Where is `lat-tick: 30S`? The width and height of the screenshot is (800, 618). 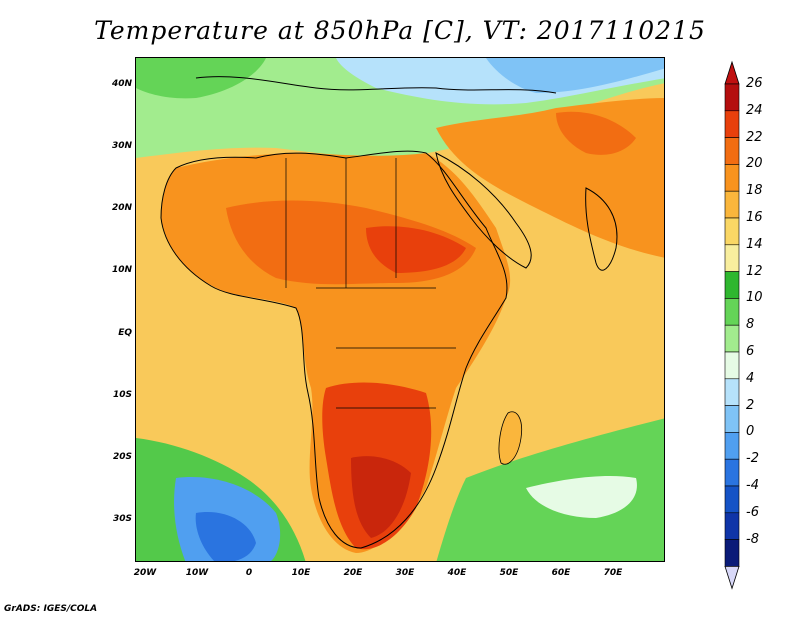 lat-tick: 30S is located at coordinates (122, 519).